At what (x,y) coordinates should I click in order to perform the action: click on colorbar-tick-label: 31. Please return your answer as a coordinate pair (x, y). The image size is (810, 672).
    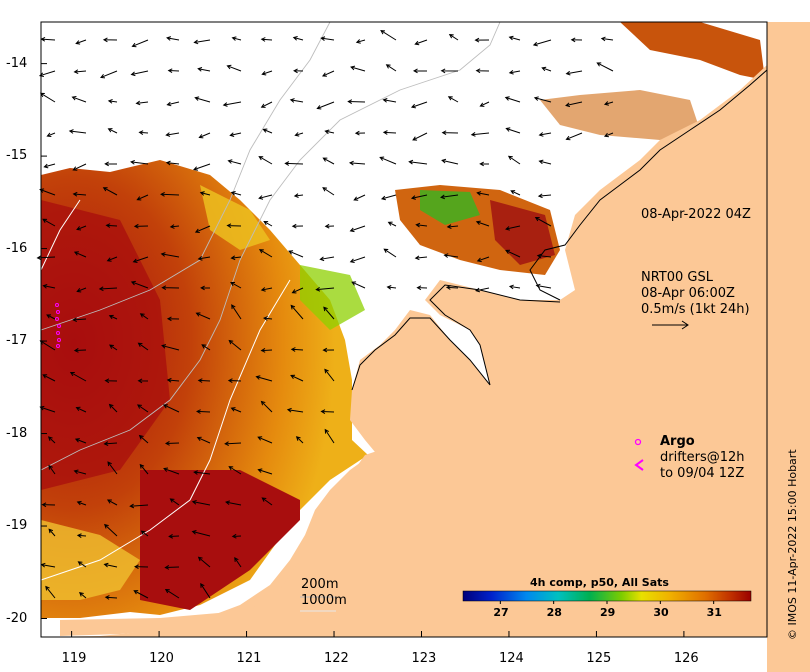
    Looking at the image, I should click on (714, 612).